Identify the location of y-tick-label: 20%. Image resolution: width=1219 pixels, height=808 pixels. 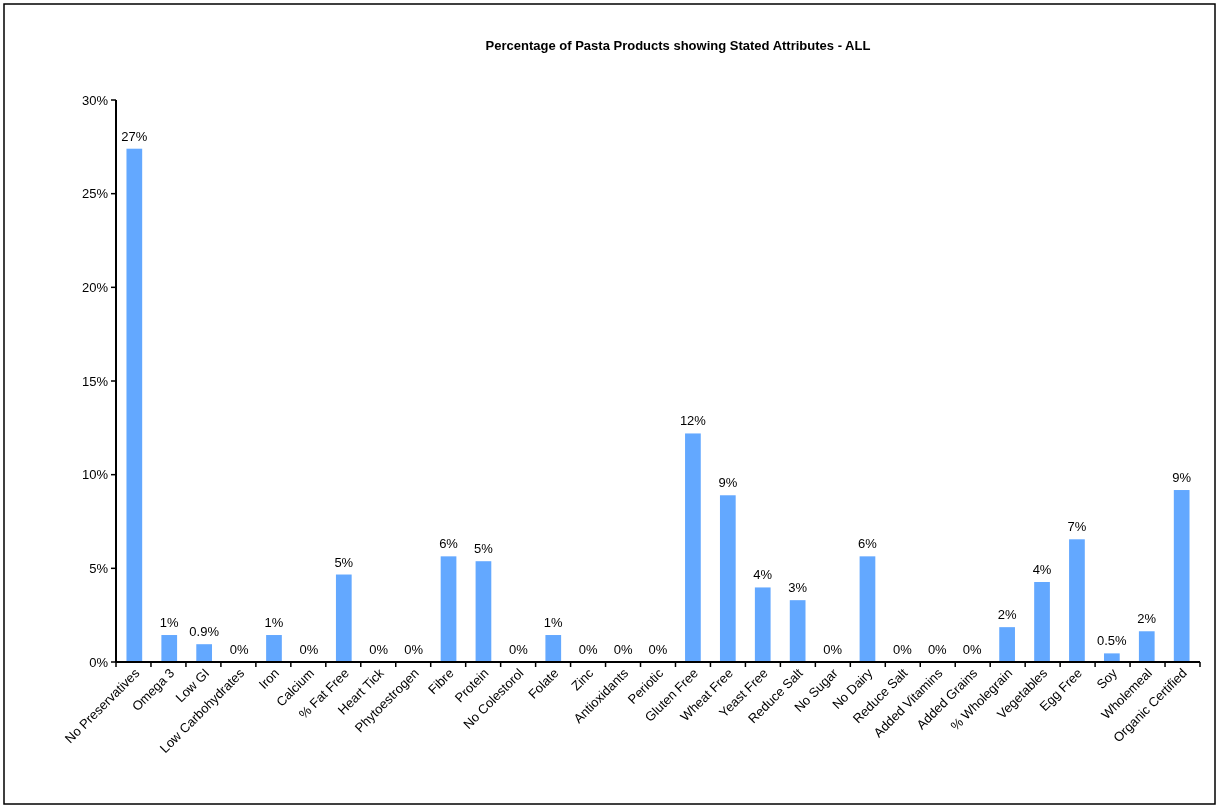
(95, 287).